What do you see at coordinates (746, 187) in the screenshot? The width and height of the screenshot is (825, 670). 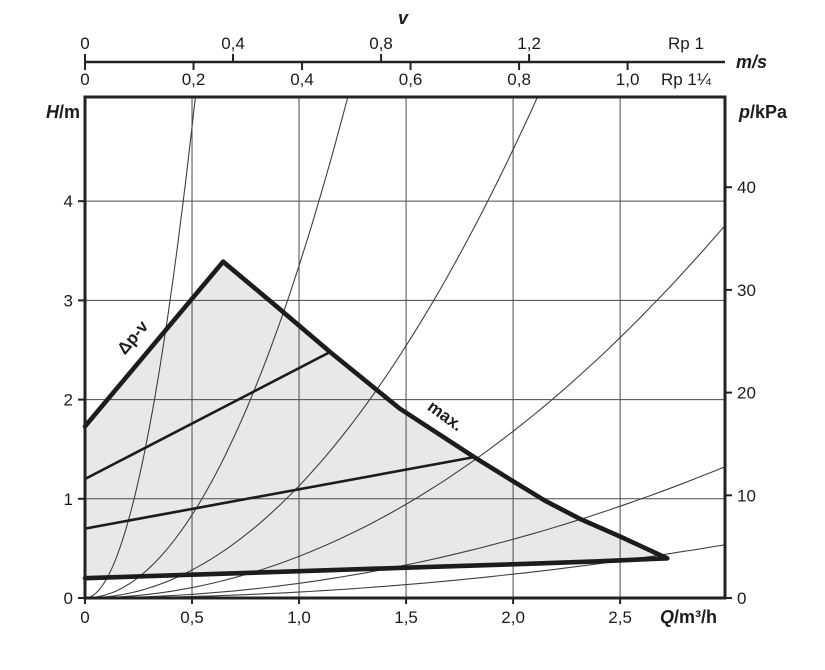 I see `p-axis-tick-label: 40` at bounding box center [746, 187].